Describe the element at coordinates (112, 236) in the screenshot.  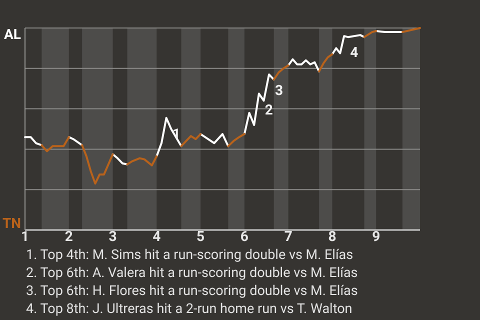
I see `x-tick-label: 3` at that location.